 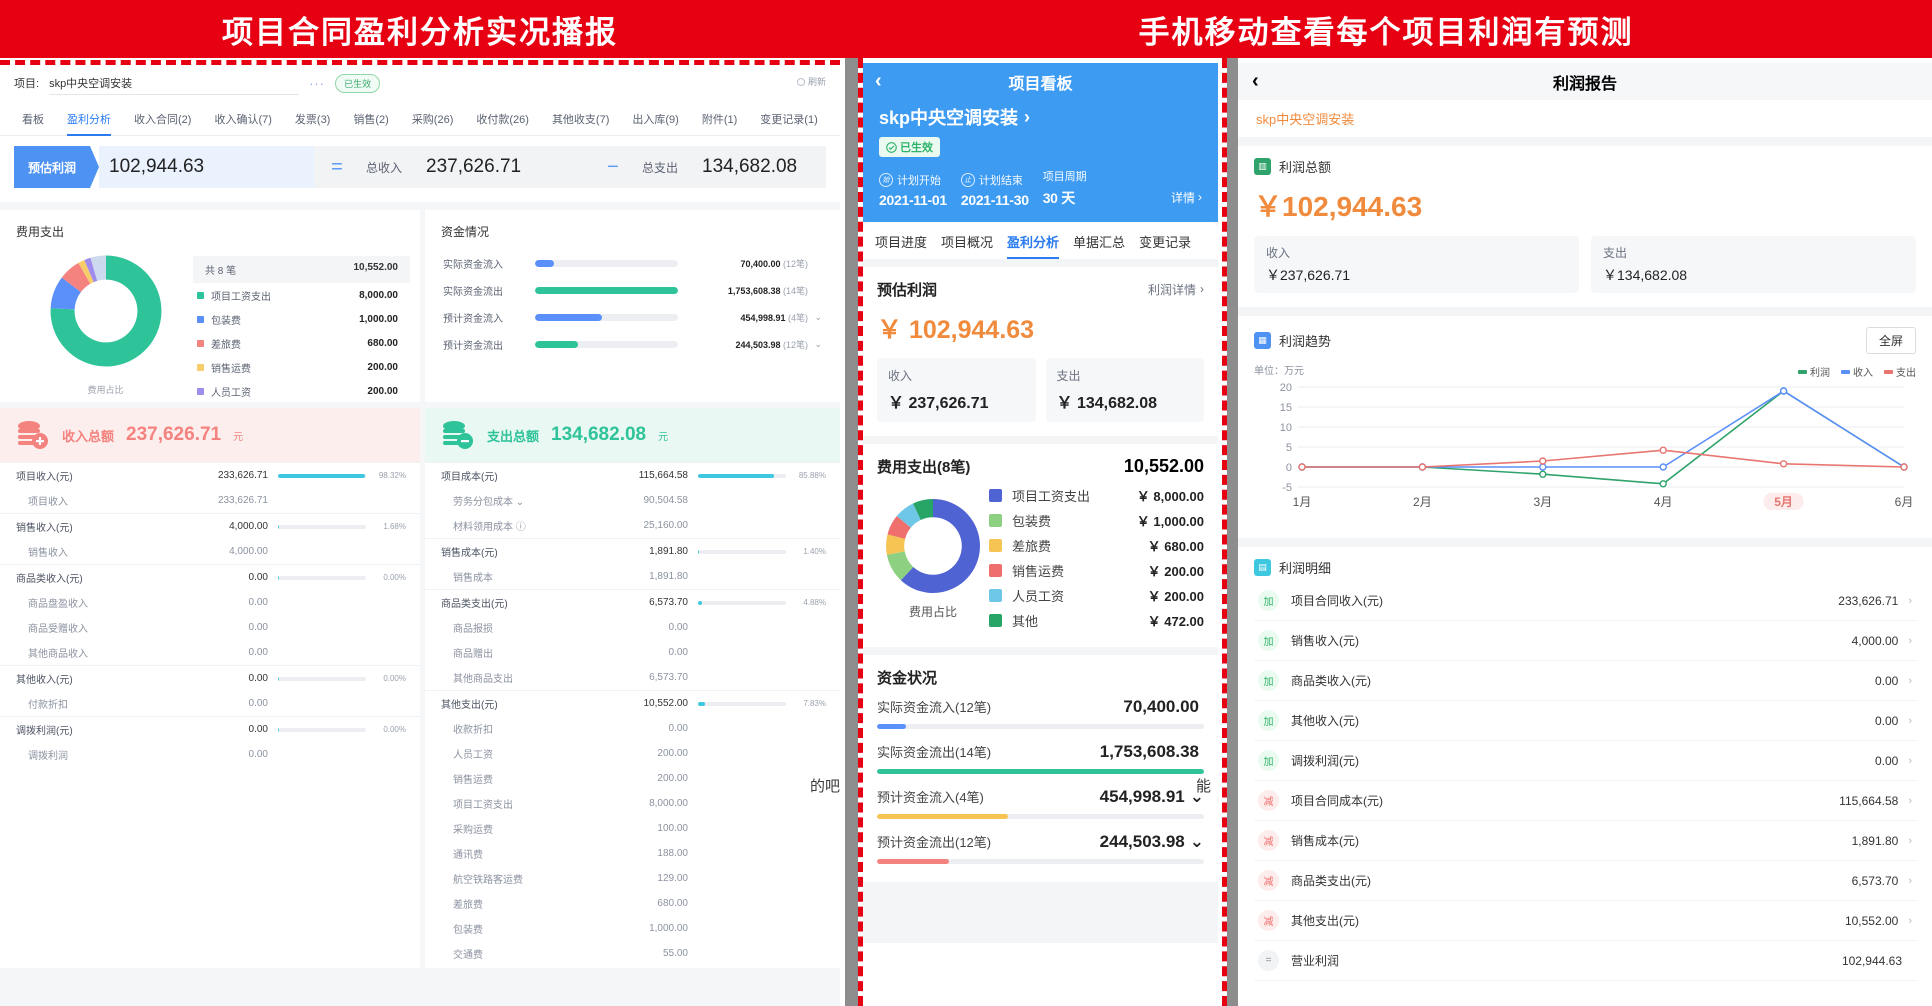 I want to click on x-axis-tick: 4月, so click(x=1663, y=502).